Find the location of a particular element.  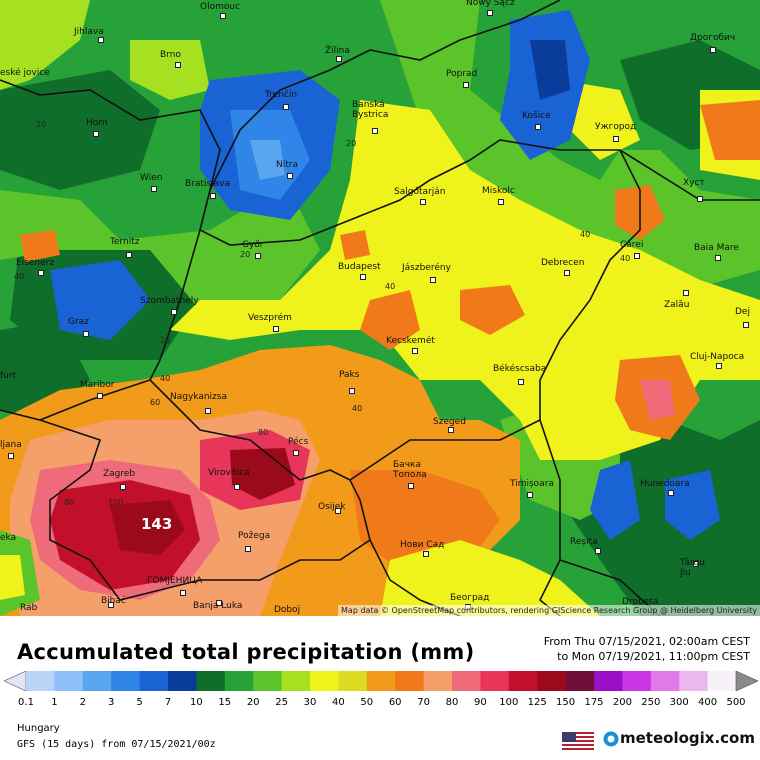

city-label: eka is located at coordinates (8, 538).